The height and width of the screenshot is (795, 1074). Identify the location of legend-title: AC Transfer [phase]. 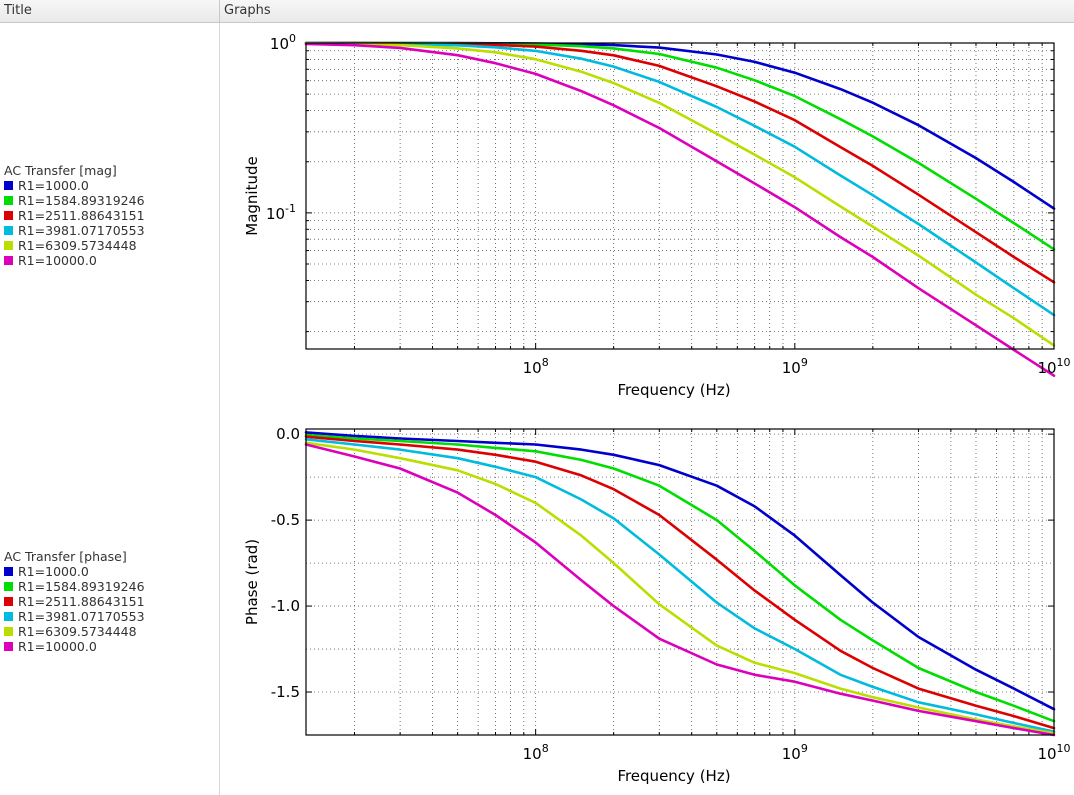
(65, 556).